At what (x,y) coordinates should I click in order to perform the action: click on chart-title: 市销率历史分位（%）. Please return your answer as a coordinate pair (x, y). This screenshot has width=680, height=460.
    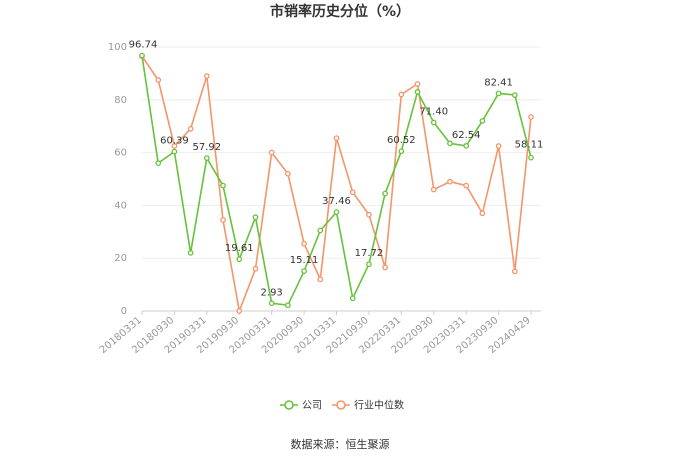
    Looking at the image, I should click on (340, 11).